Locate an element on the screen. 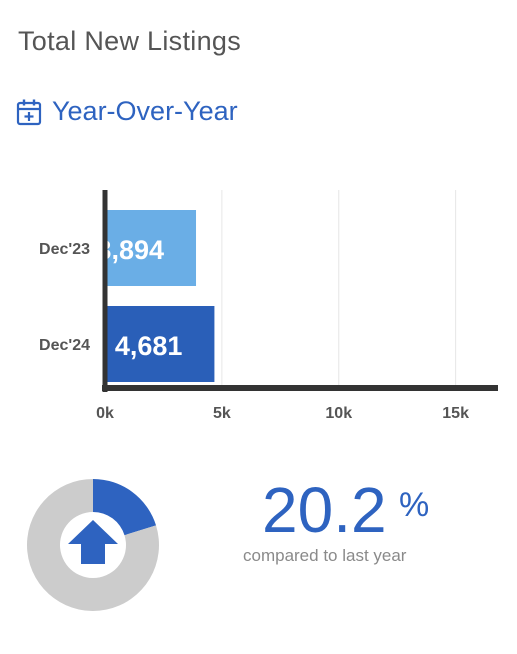 The height and width of the screenshot is (654, 517). subtitle: Year-Over-Year is located at coordinates (127, 111).